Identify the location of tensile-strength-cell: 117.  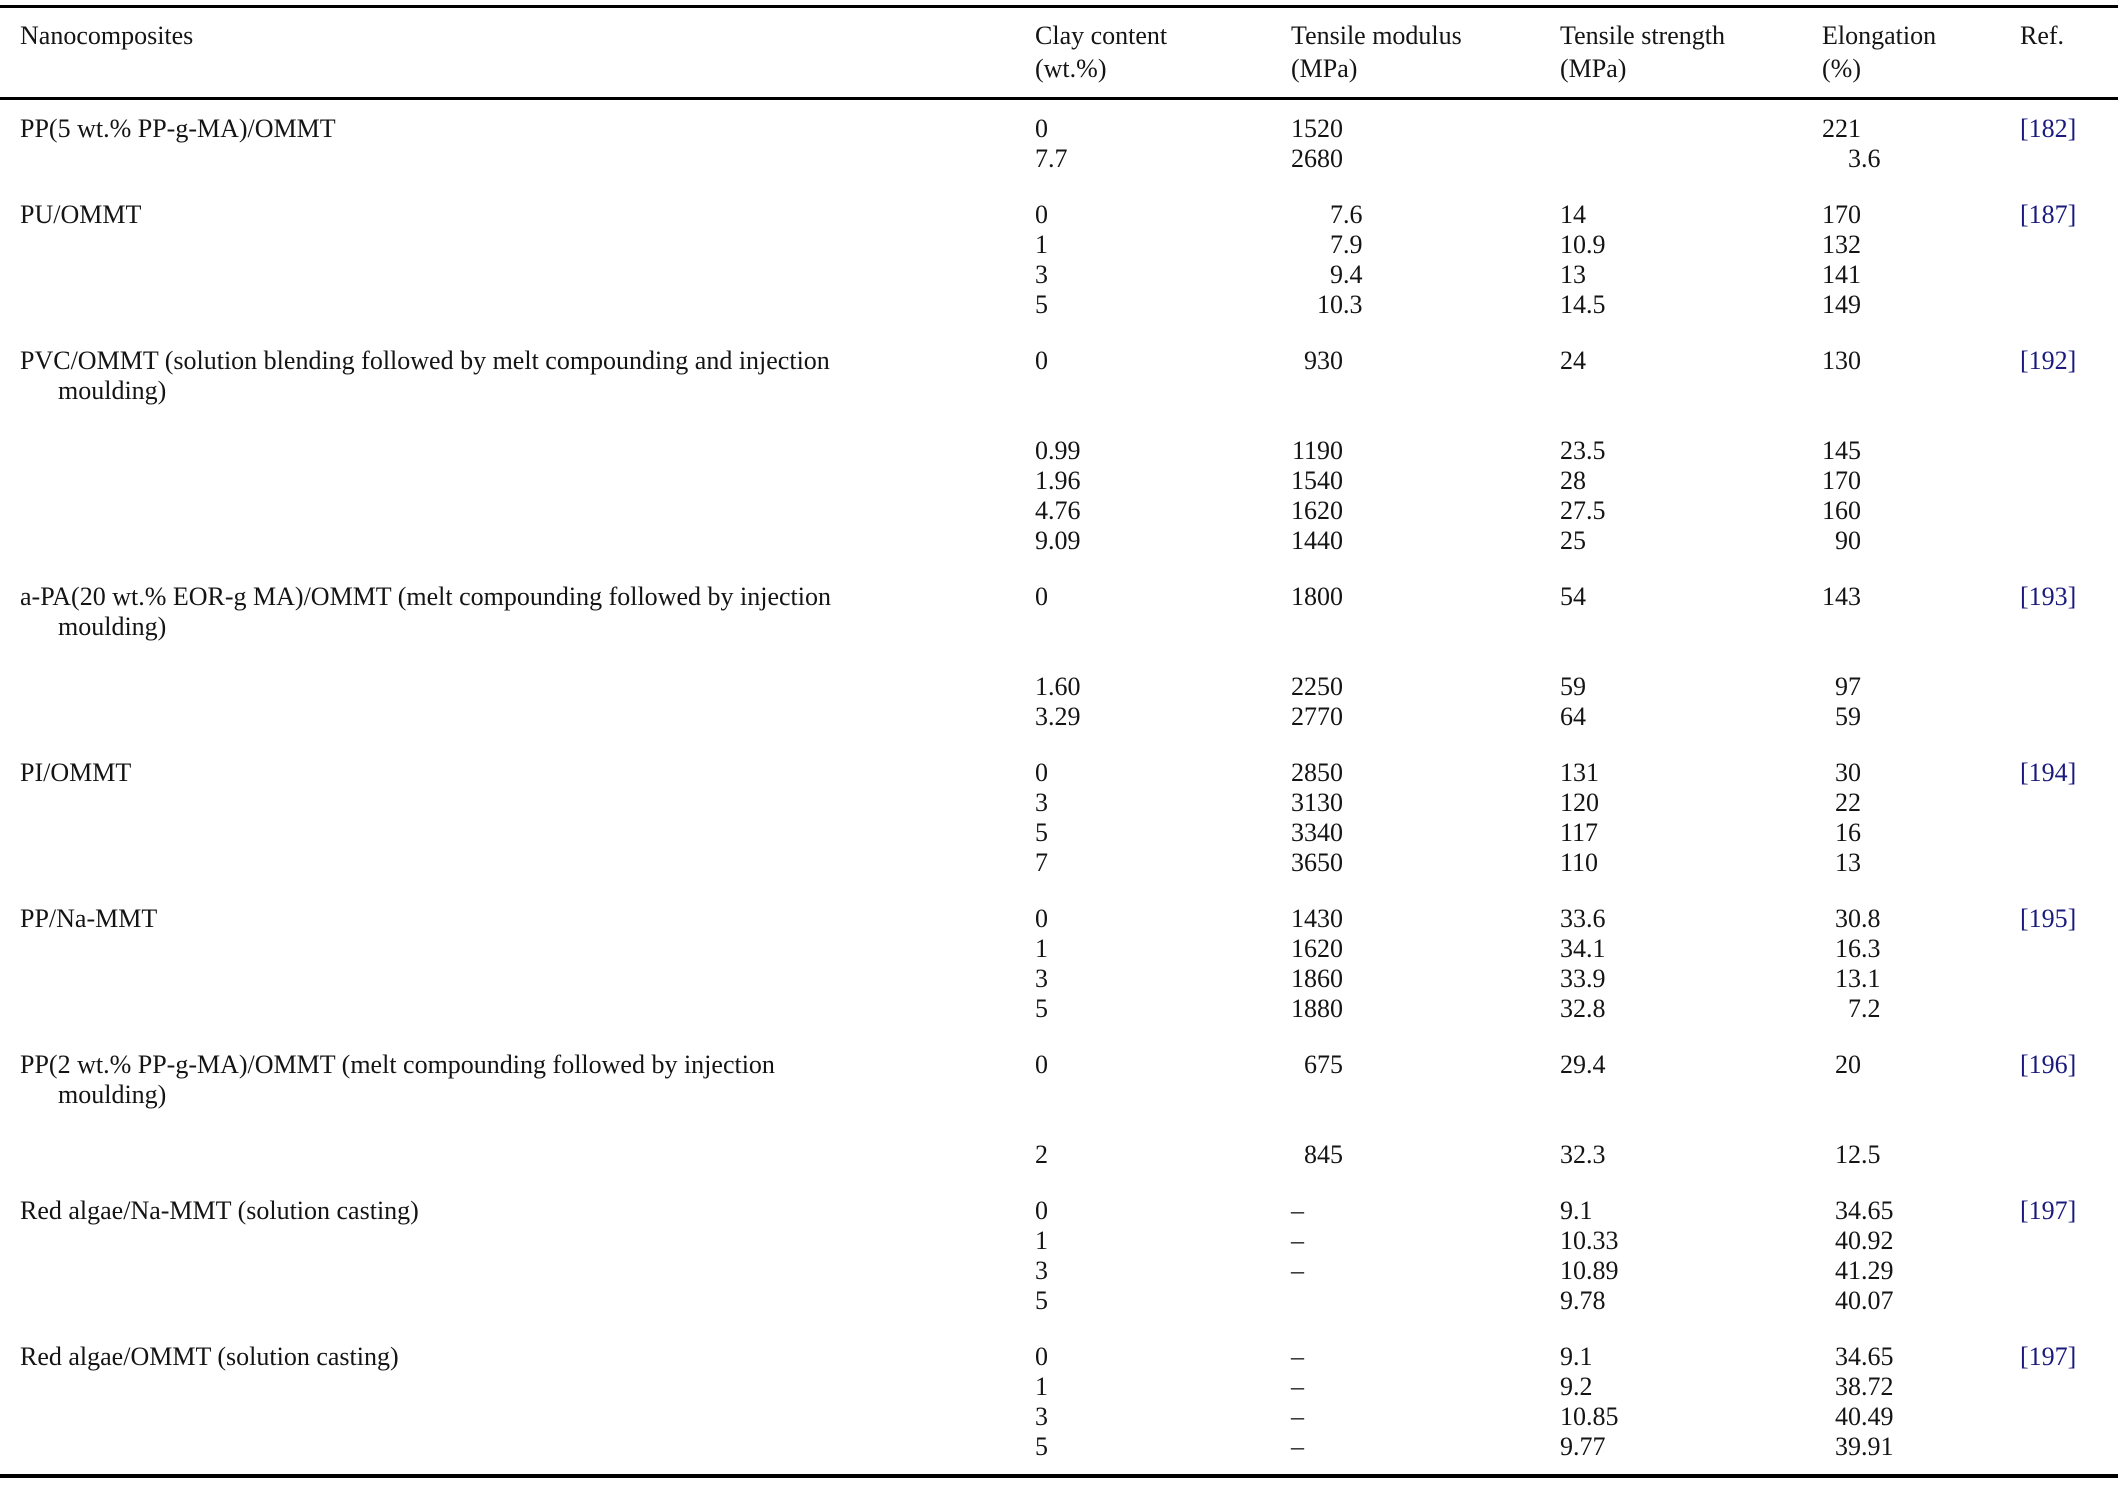
(1579, 832).